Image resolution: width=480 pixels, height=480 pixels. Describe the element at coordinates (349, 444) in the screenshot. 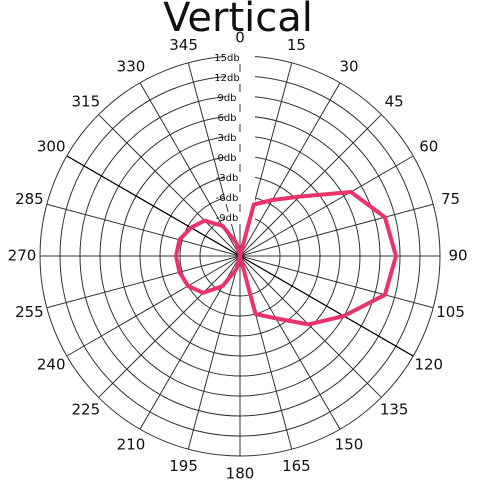

I see `angle-label: 150` at that location.